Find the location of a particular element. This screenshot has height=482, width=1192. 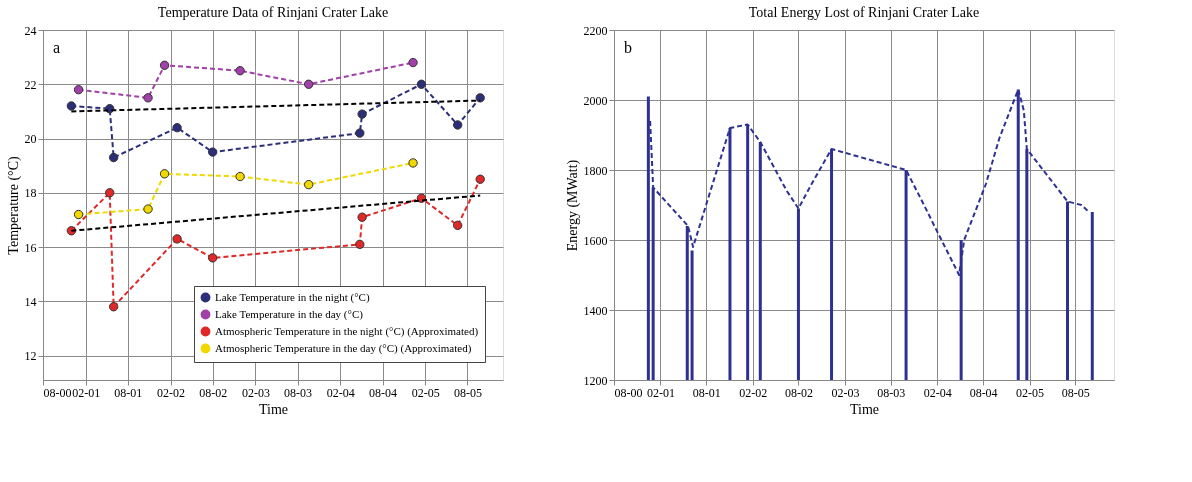

y-tick-label: 16 is located at coordinates (30, 247).